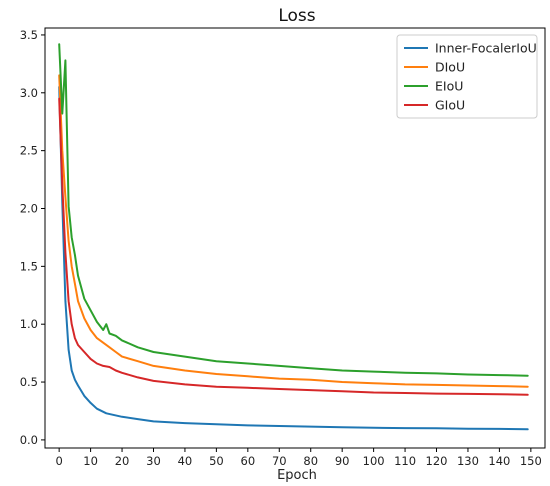 Image resolution: width=550 pixels, height=486 pixels. Describe the element at coordinates (29, 208) in the screenshot. I see `y-tick-label: 2.0` at that location.